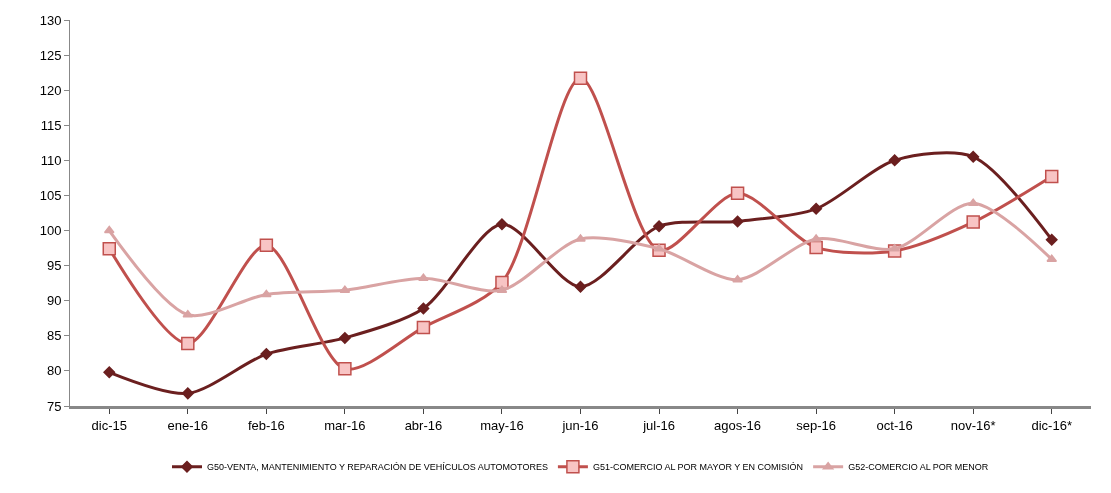 This screenshot has width=1111, height=493. I want to click on y-tick-label: 130, so click(50, 20).